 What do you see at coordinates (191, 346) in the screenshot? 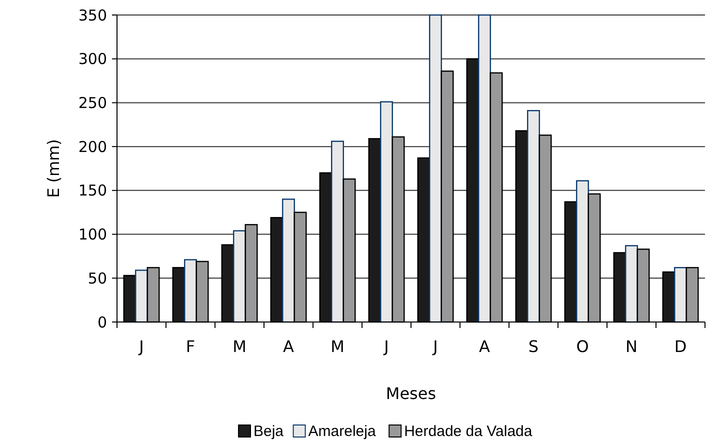
I see `x-tick-label: F` at bounding box center [191, 346].